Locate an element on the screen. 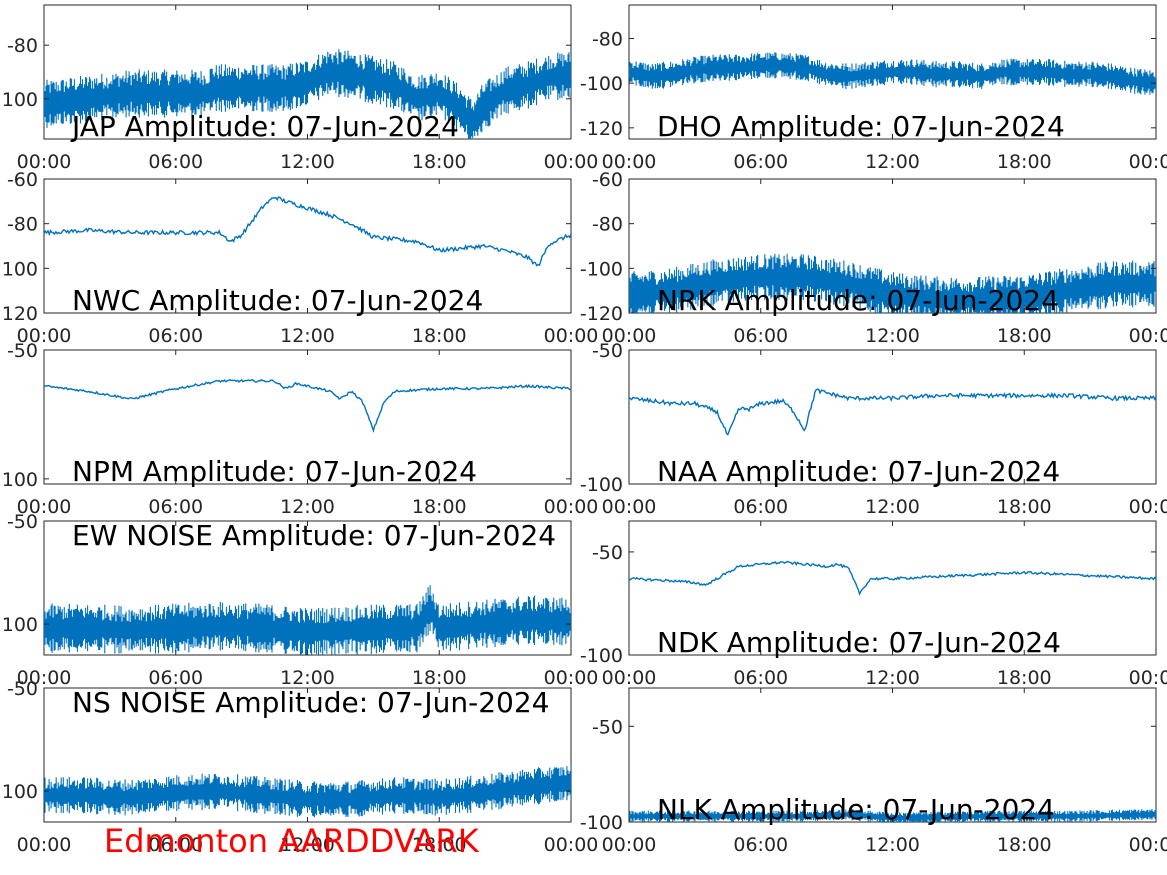 This screenshot has height=875, width=1167. panel-4-xtick-label: 18:00 is located at coordinates (1024, 336).